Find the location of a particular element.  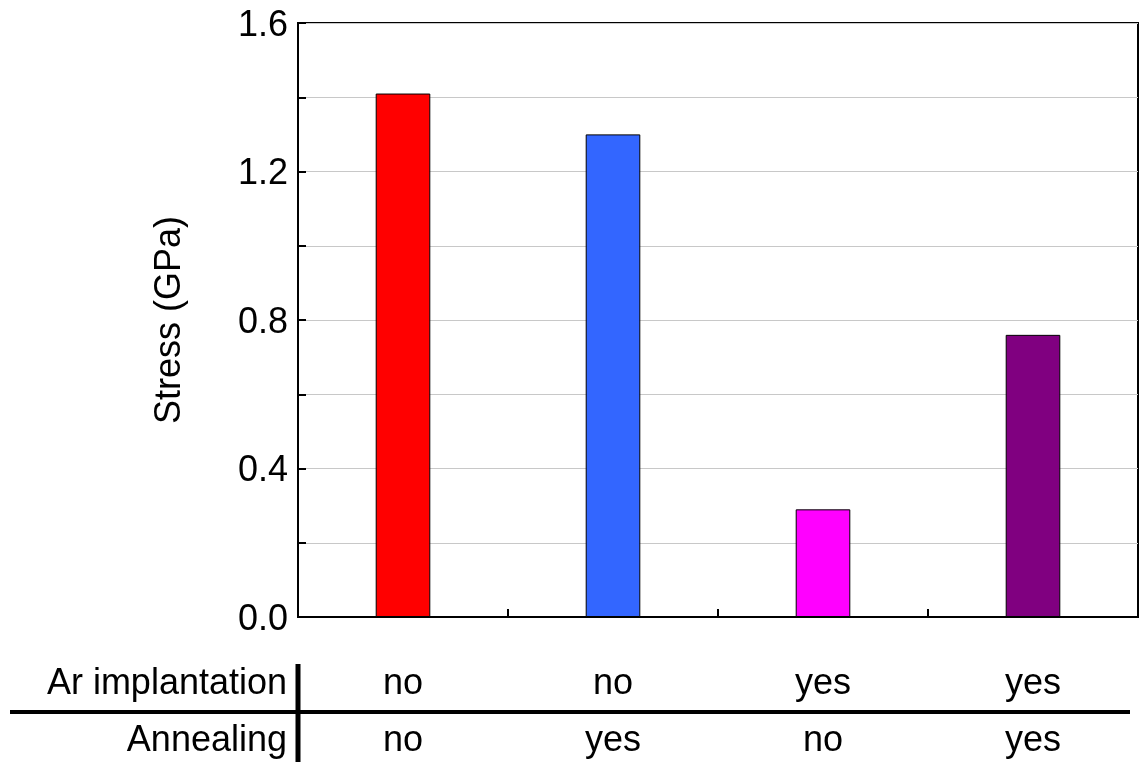

x-tick-label: yes no is located at coordinates (823, 710).